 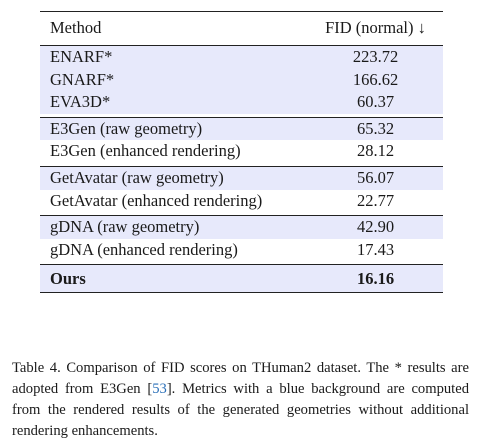 What do you see at coordinates (241, 250) in the screenshot?
I see `table-row: gDNA (enhanced rendering) 17.43` at bounding box center [241, 250].